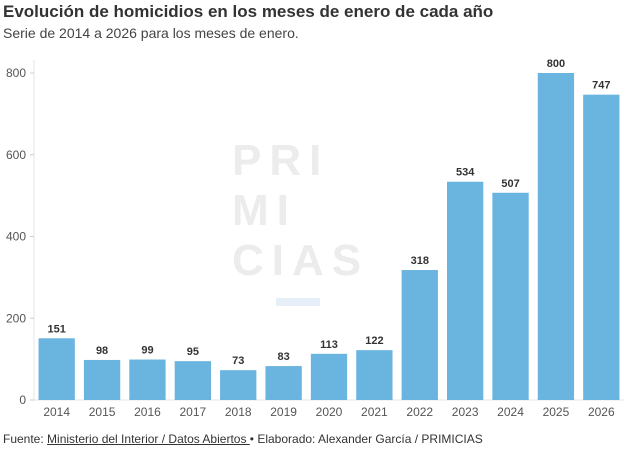 This screenshot has height=452, width=640. What do you see at coordinates (264, 210) in the screenshot?
I see `svg-text: MI` at bounding box center [264, 210].